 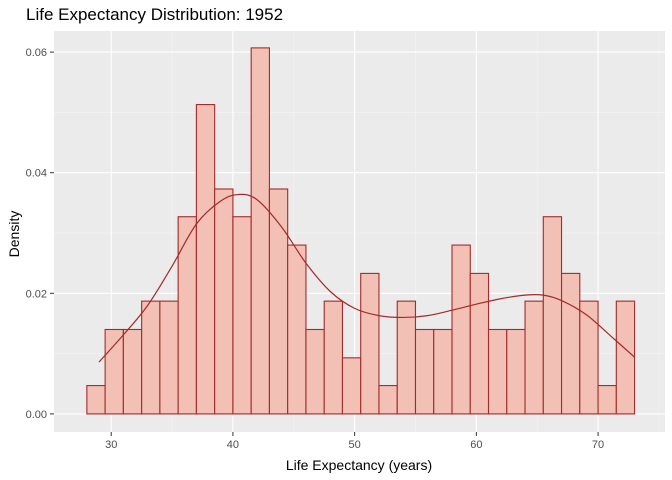 I want to click on x-axis-ticks: 30 40 50 60 70, so click(x=354, y=441).